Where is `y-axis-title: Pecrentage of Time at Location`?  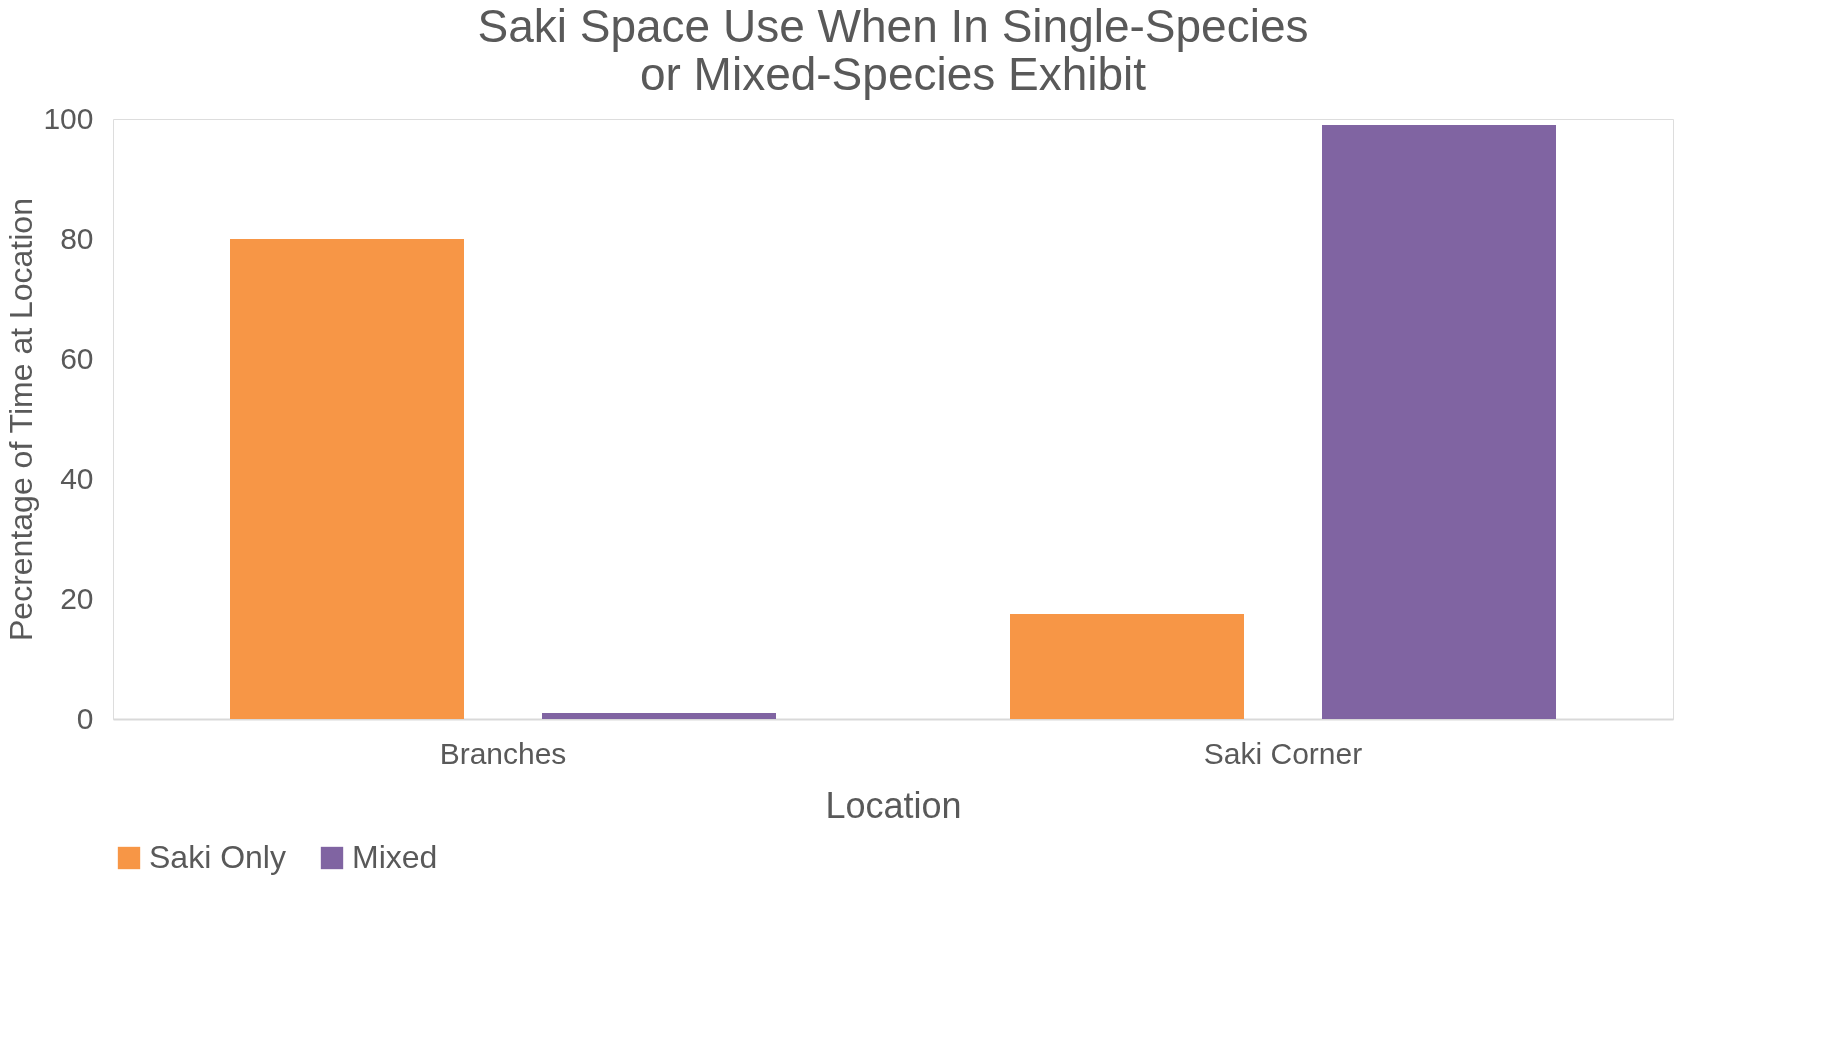
y-axis-title: Pecrentage of Time at Location is located at coordinates (21, 419).